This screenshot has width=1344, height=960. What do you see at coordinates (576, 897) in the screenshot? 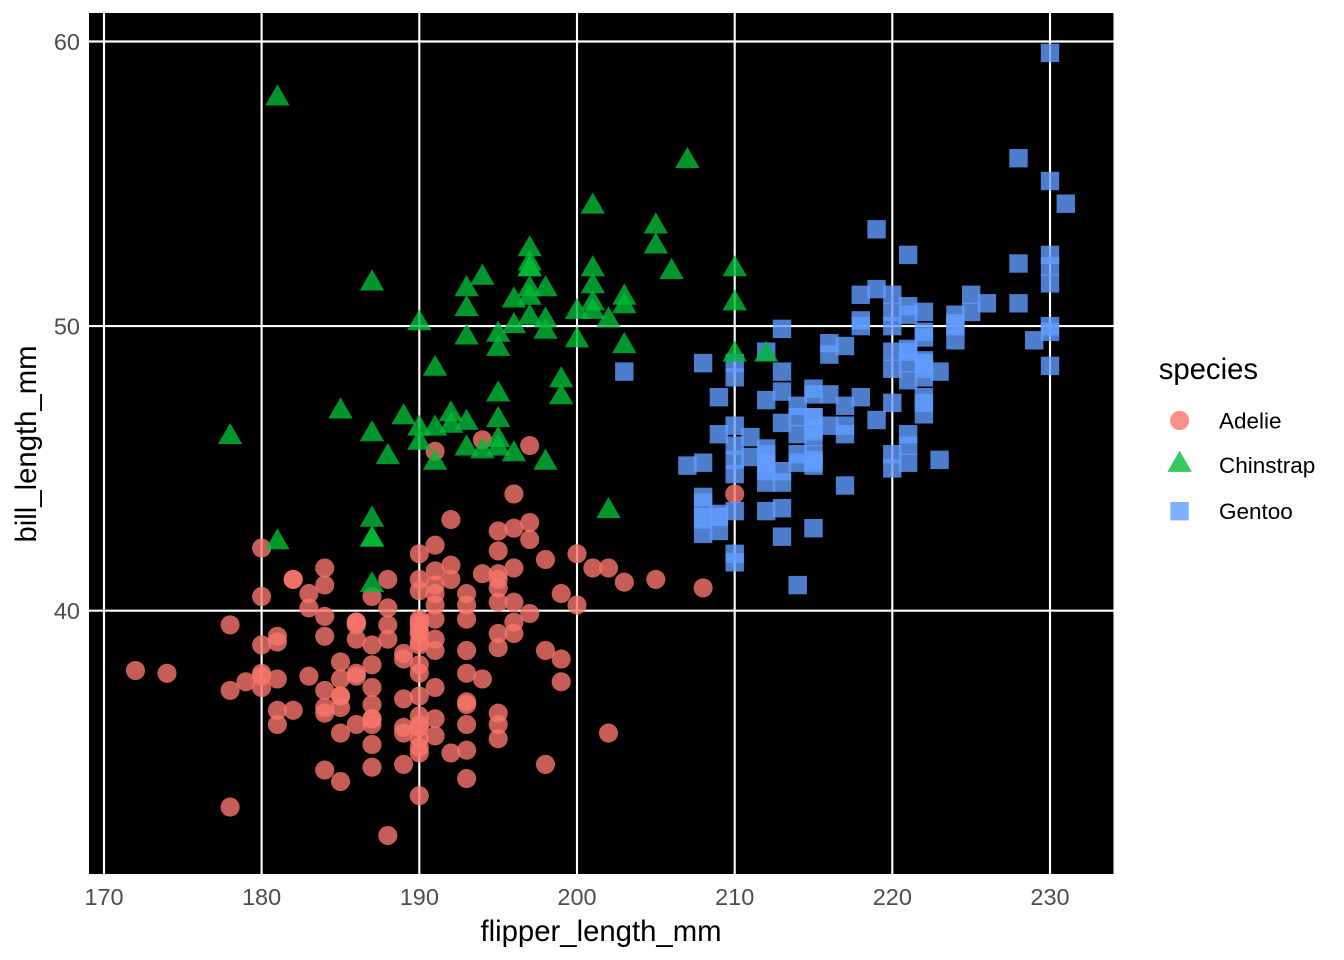
I see `svg-text: 200` at bounding box center [576, 897].